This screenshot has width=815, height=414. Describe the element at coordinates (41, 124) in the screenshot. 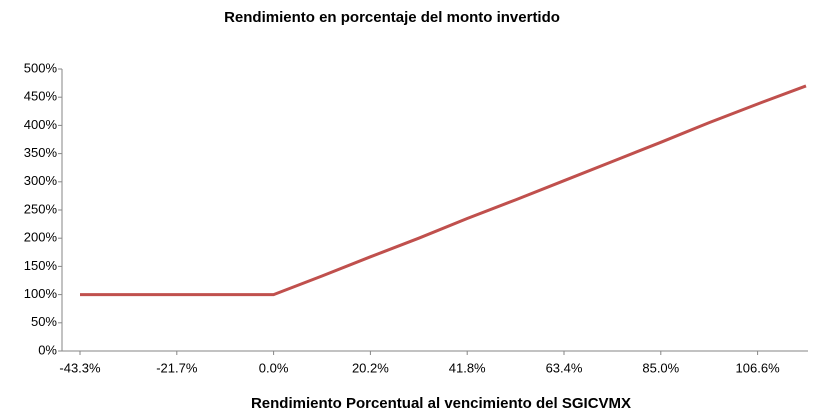

I see `y-tick-label: 400%` at that location.